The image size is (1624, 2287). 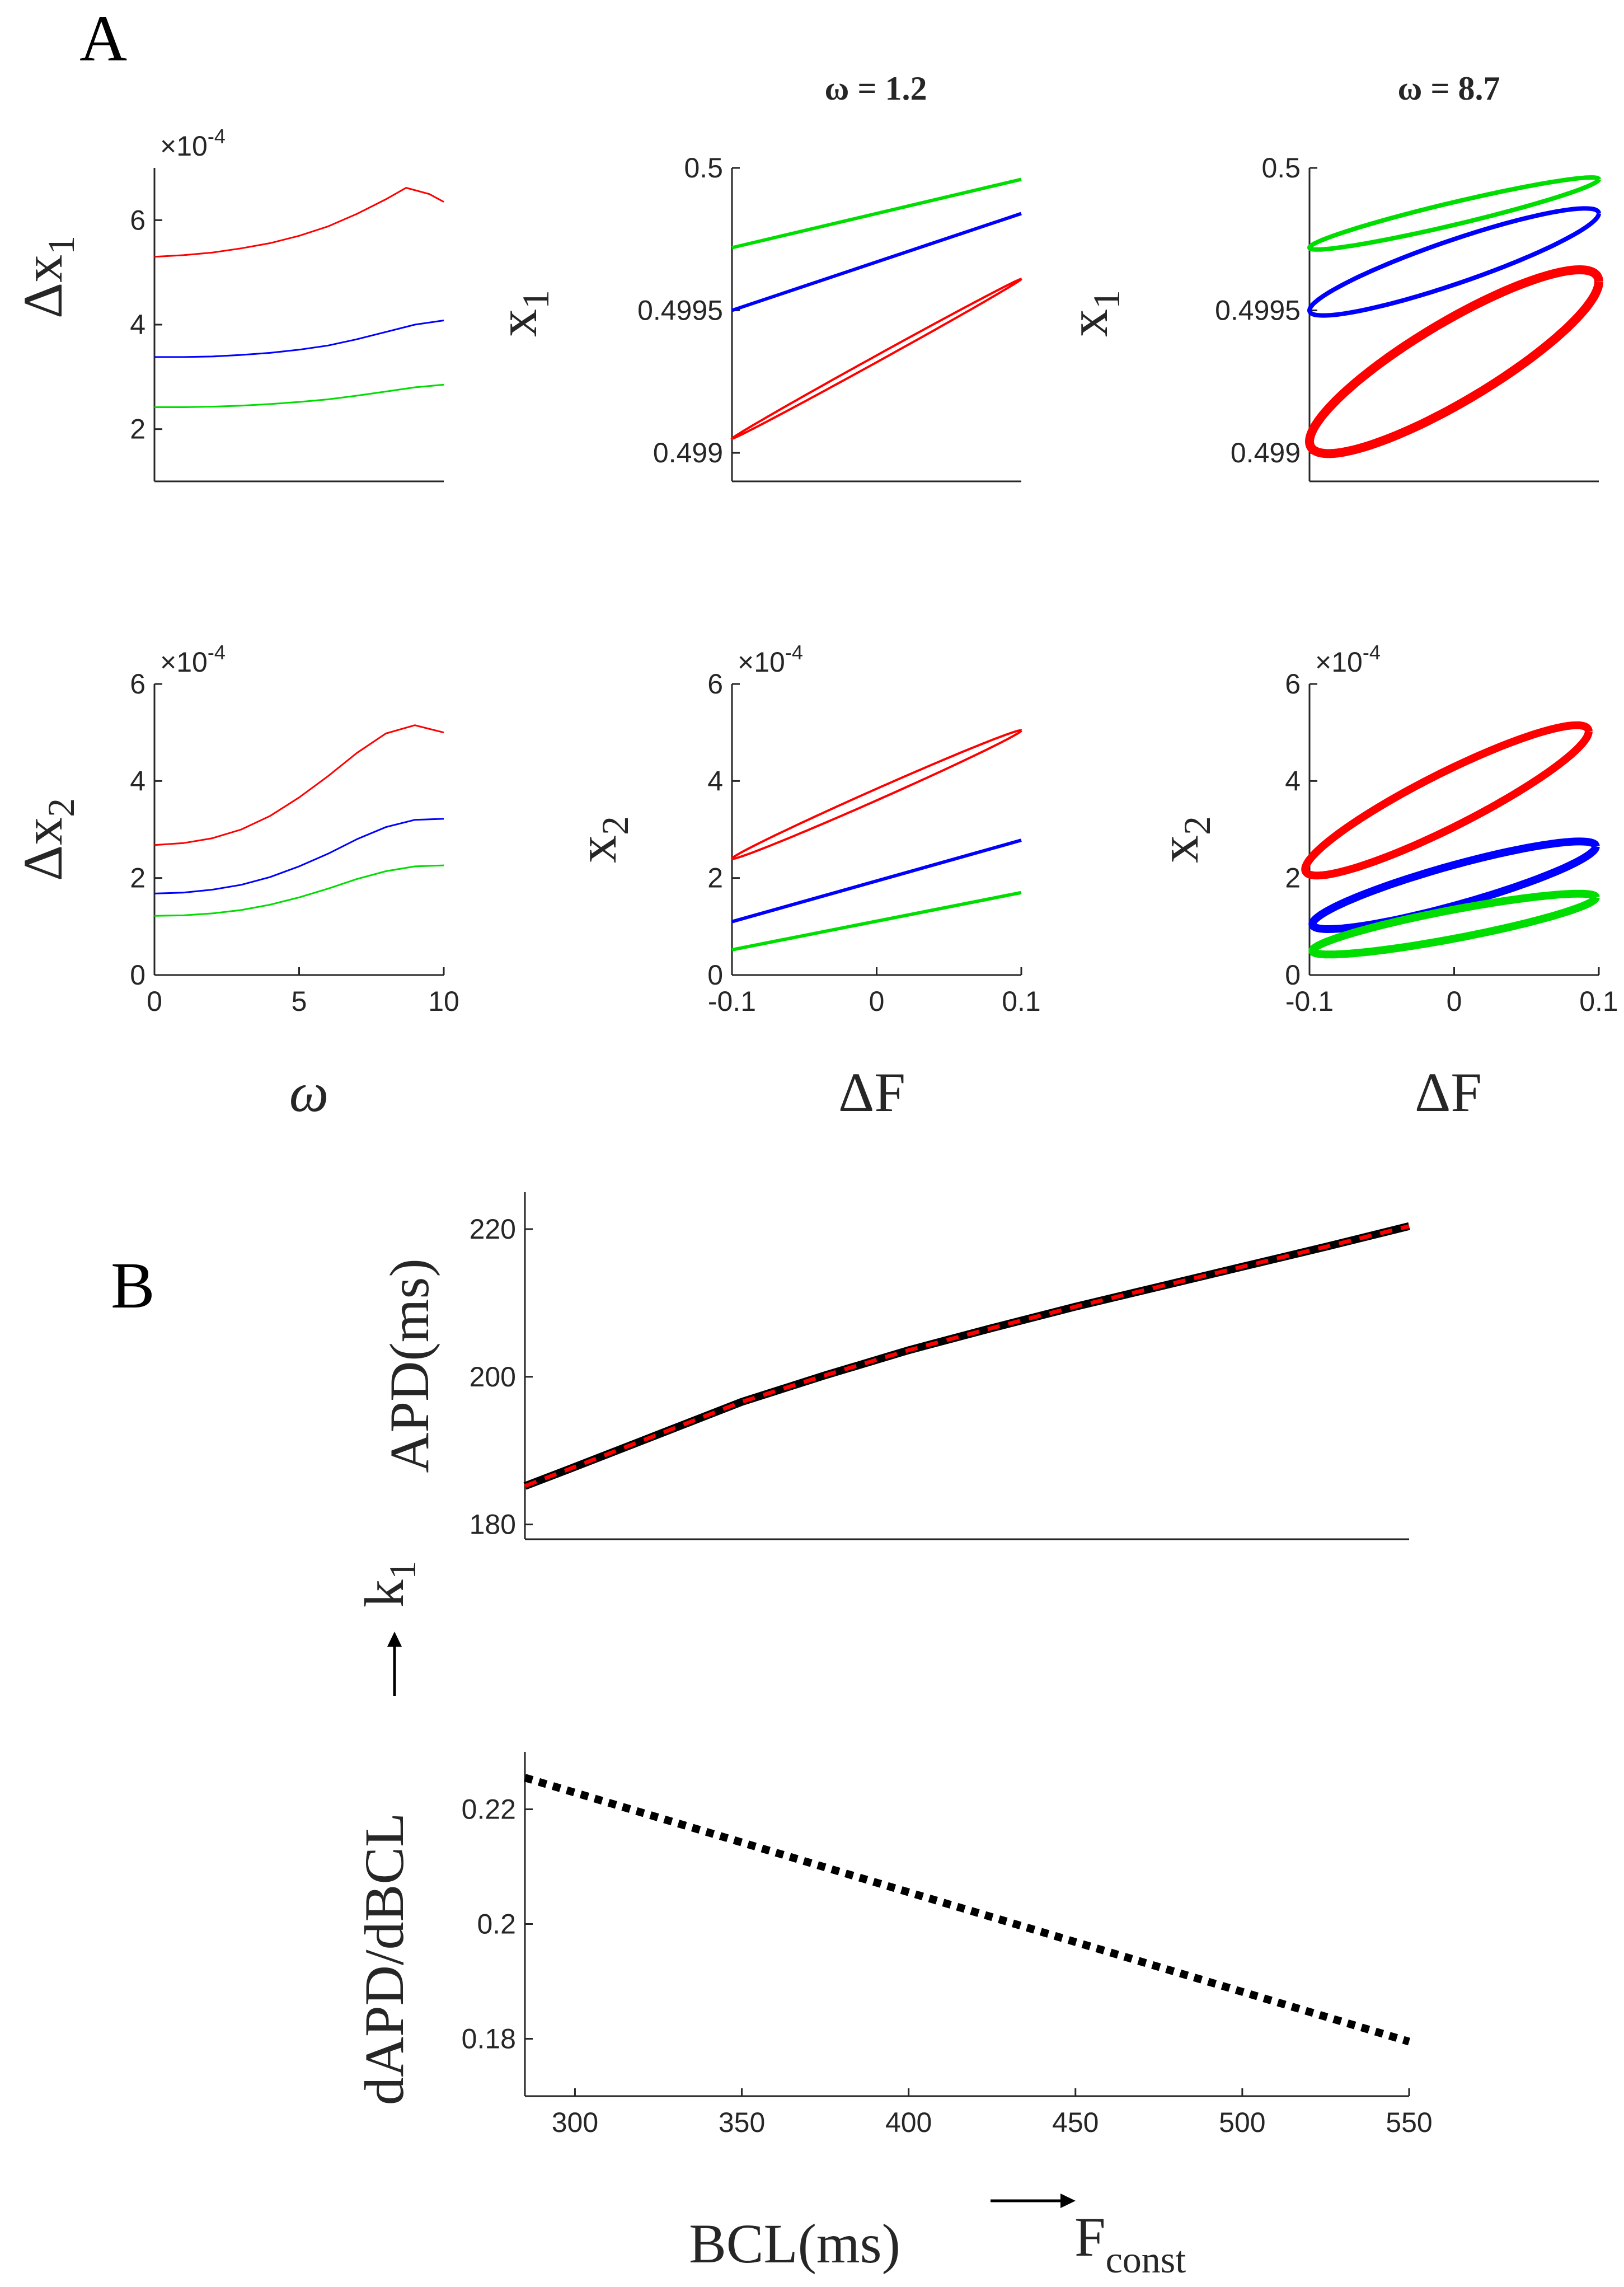 What do you see at coordinates (908, 2122) in the screenshot?
I see `x-tick-label: 400` at bounding box center [908, 2122].